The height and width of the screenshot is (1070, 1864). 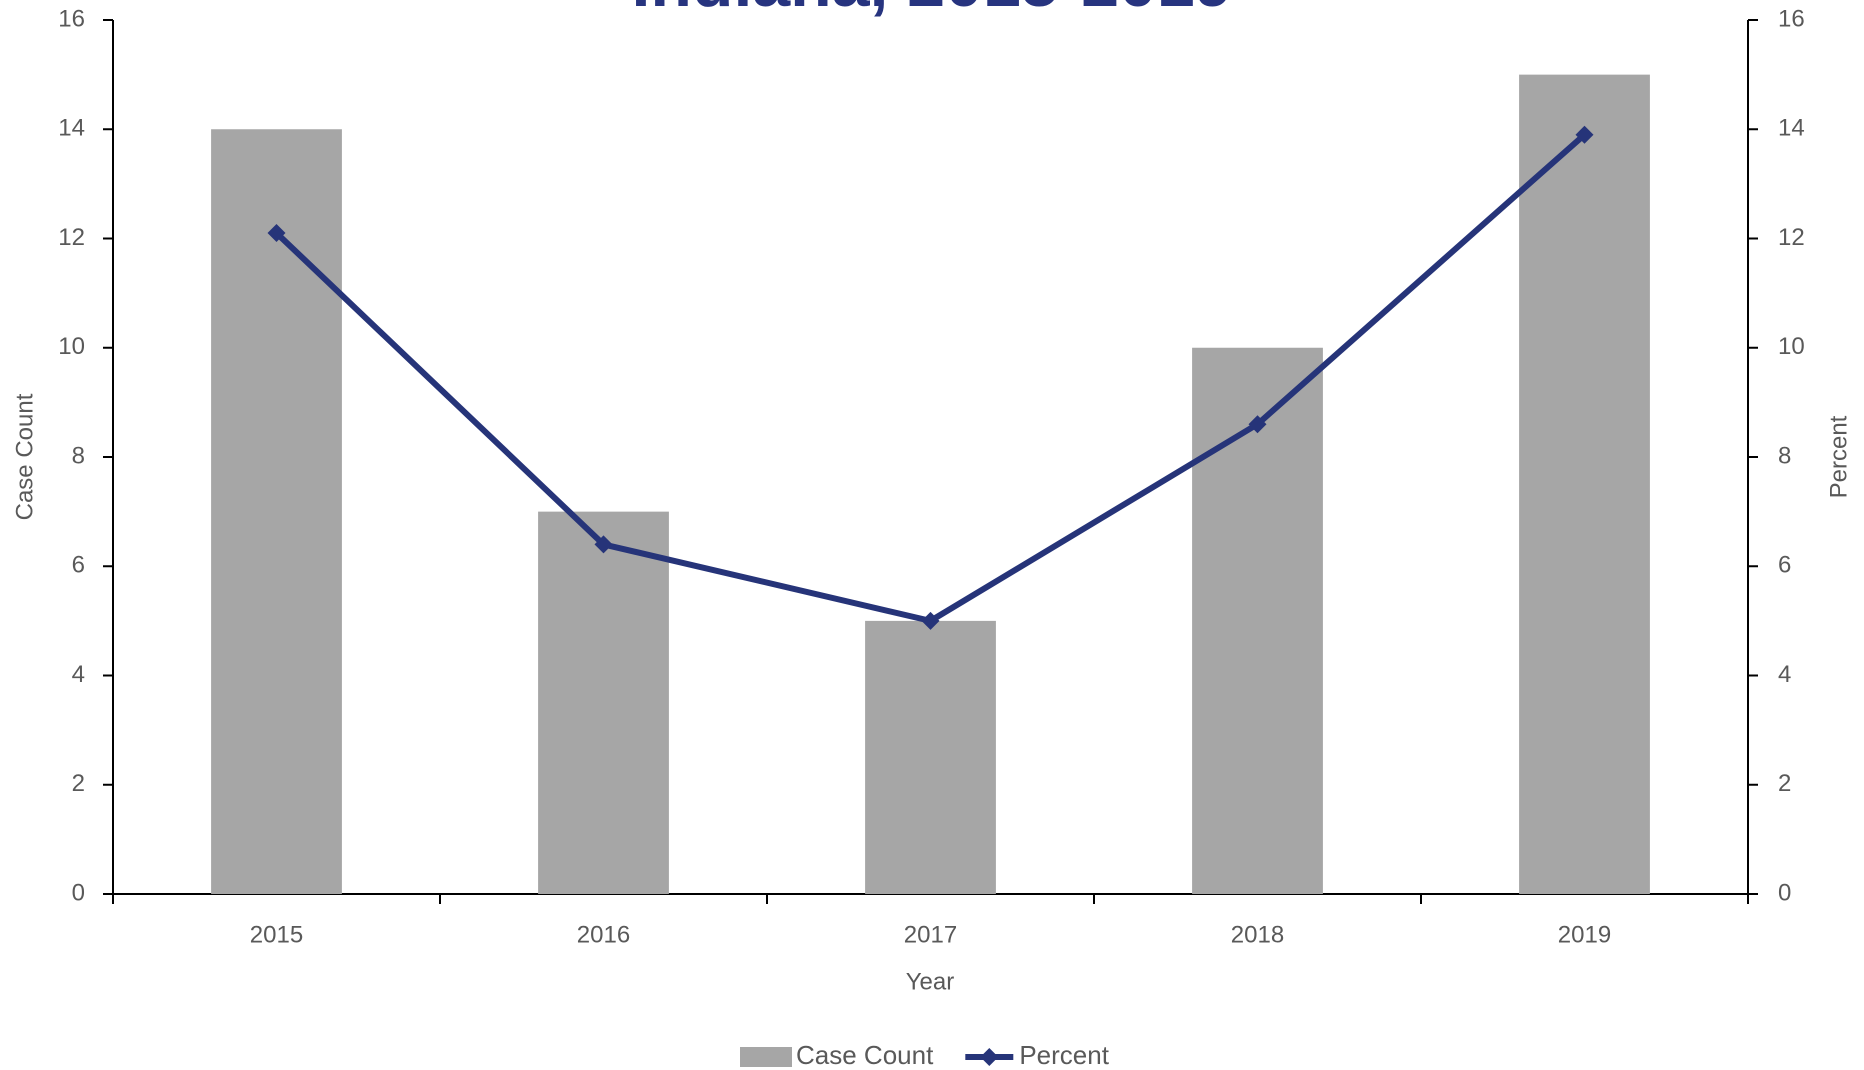 I want to click on y-tick-label: 10, so click(x=71, y=346).